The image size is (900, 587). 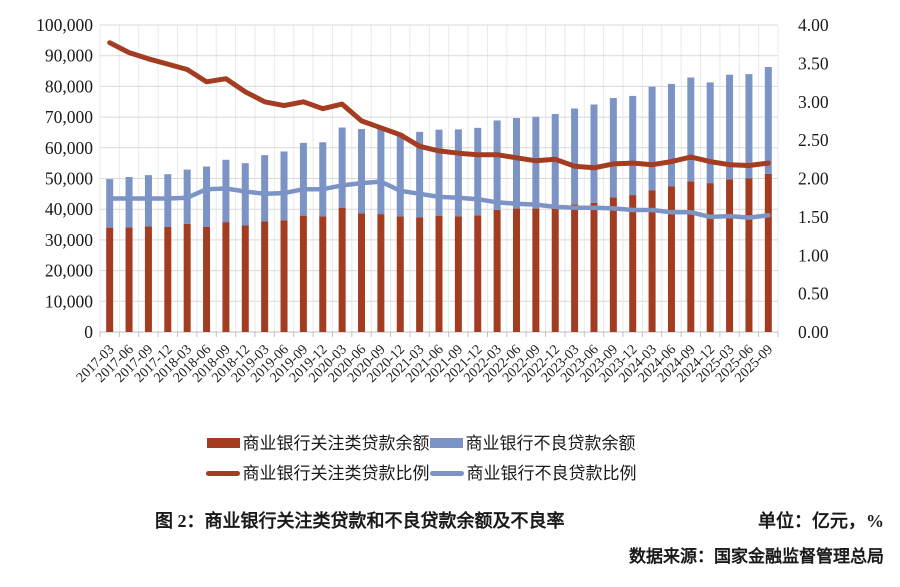 I want to click on legend-bar-swatch-red, so click(x=223, y=443).